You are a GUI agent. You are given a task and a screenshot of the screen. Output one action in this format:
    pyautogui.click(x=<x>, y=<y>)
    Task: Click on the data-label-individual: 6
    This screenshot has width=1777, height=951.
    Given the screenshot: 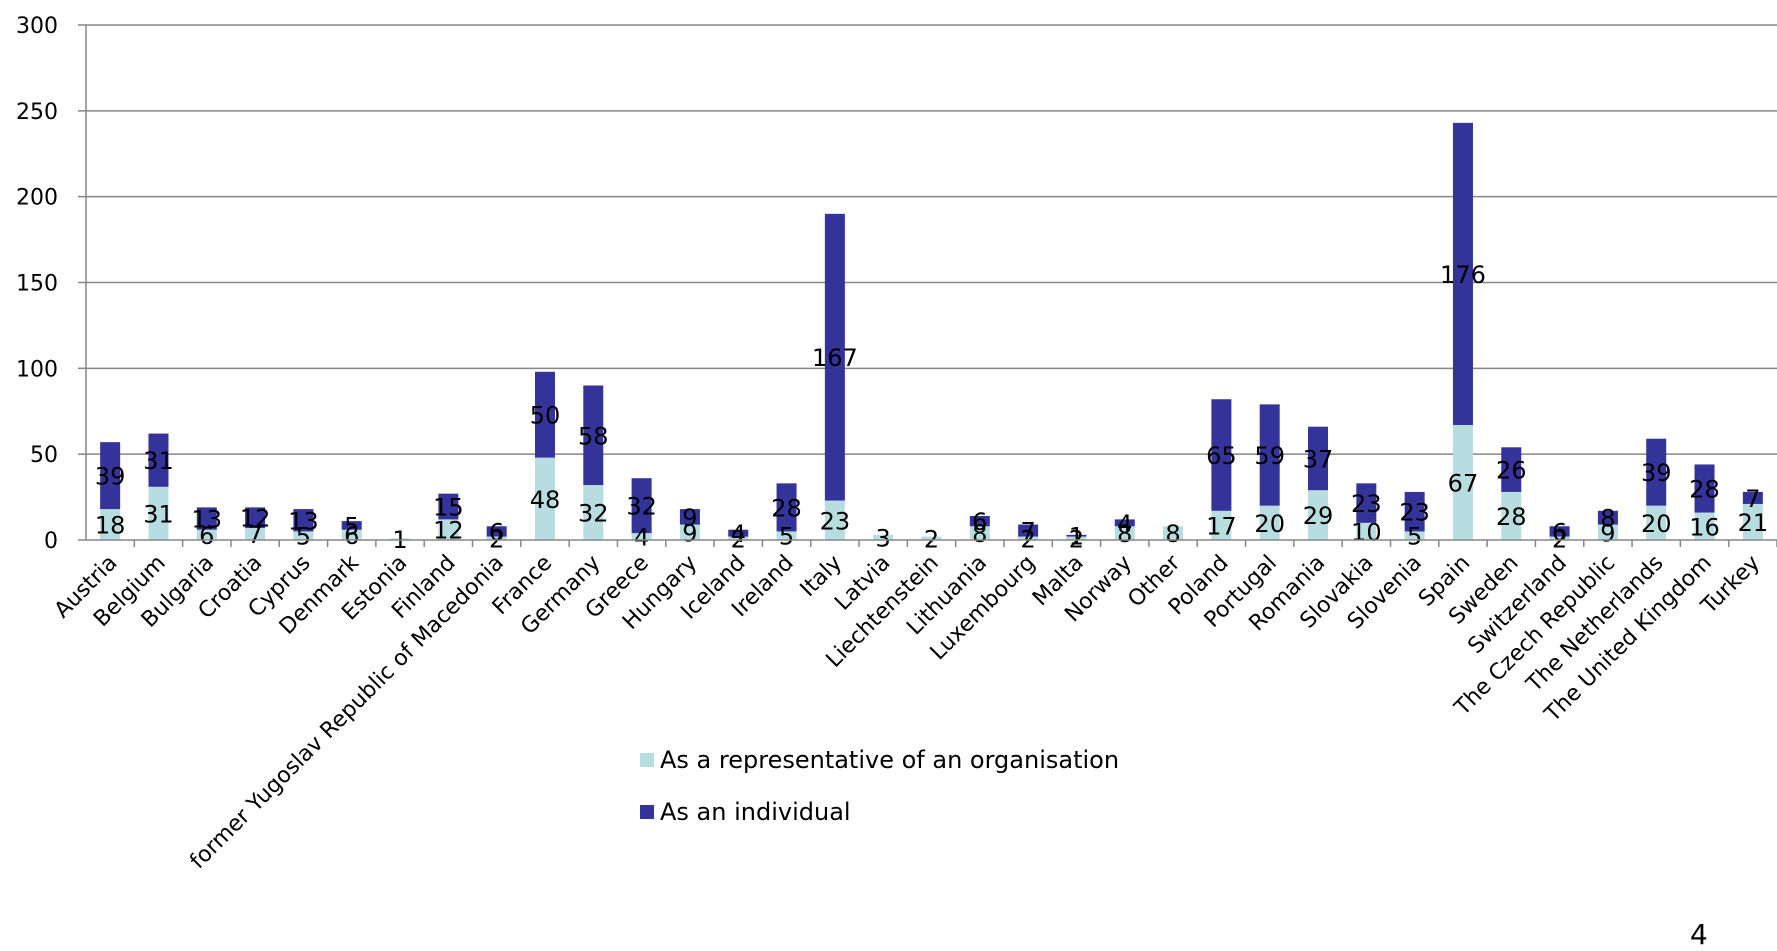 What is the action you would take?
    pyautogui.click(x=1559, y=532)
    